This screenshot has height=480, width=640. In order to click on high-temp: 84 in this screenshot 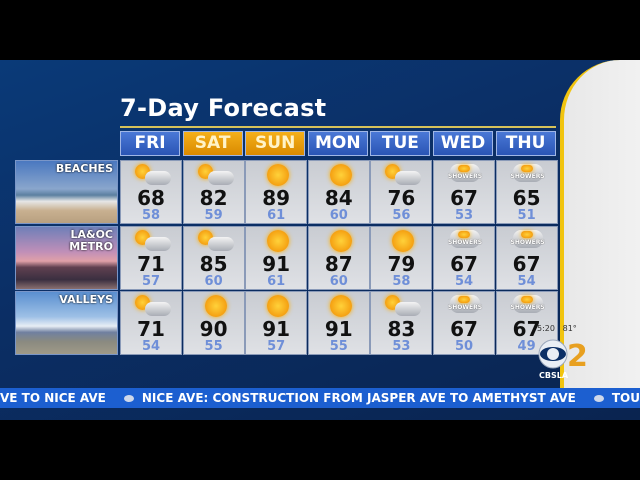, I will do `click(338, 198)`.